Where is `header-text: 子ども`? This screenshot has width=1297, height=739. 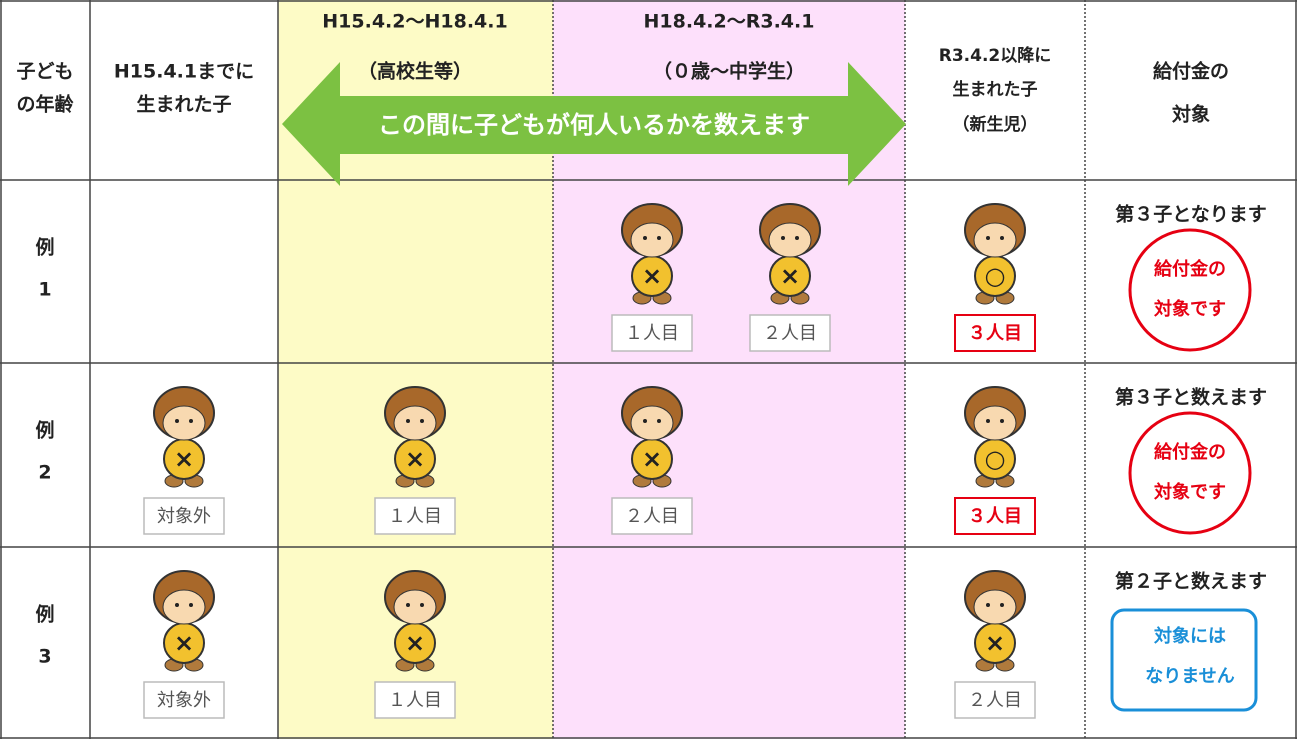
header-text: 子ども is located at coordinates (44, 72).